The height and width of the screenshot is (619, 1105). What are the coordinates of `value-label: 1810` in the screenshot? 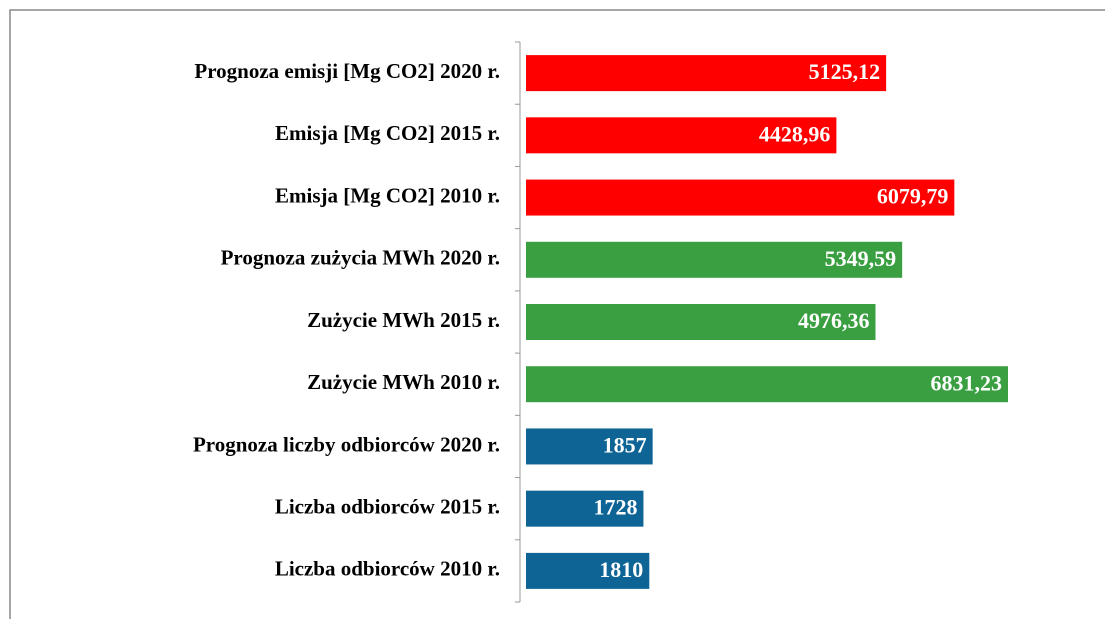 It's located at (621, 569).